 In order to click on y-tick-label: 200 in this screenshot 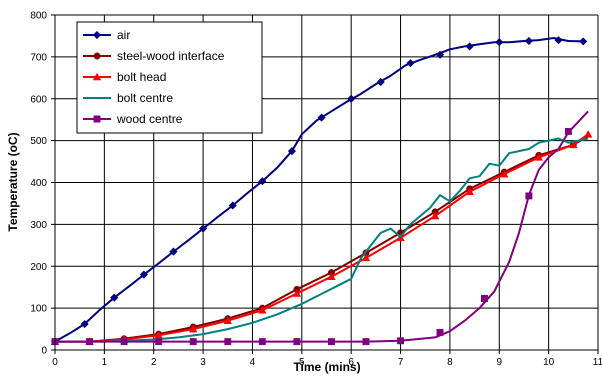, I will do `click(38, 267)`.